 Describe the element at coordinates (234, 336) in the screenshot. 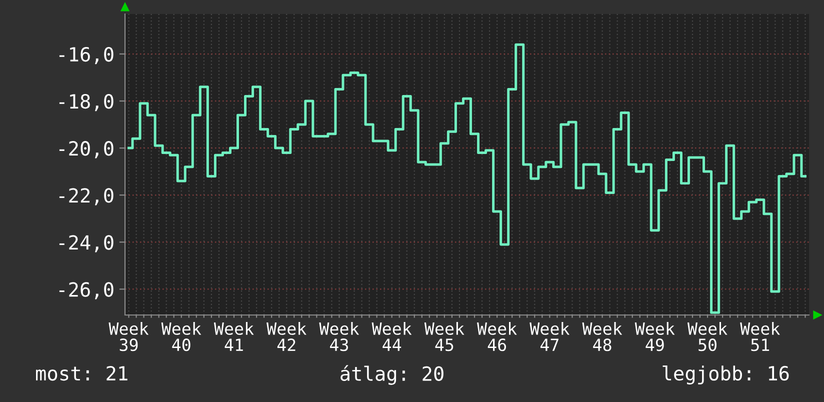

I see `x-tick-label: Week 41` at that location.